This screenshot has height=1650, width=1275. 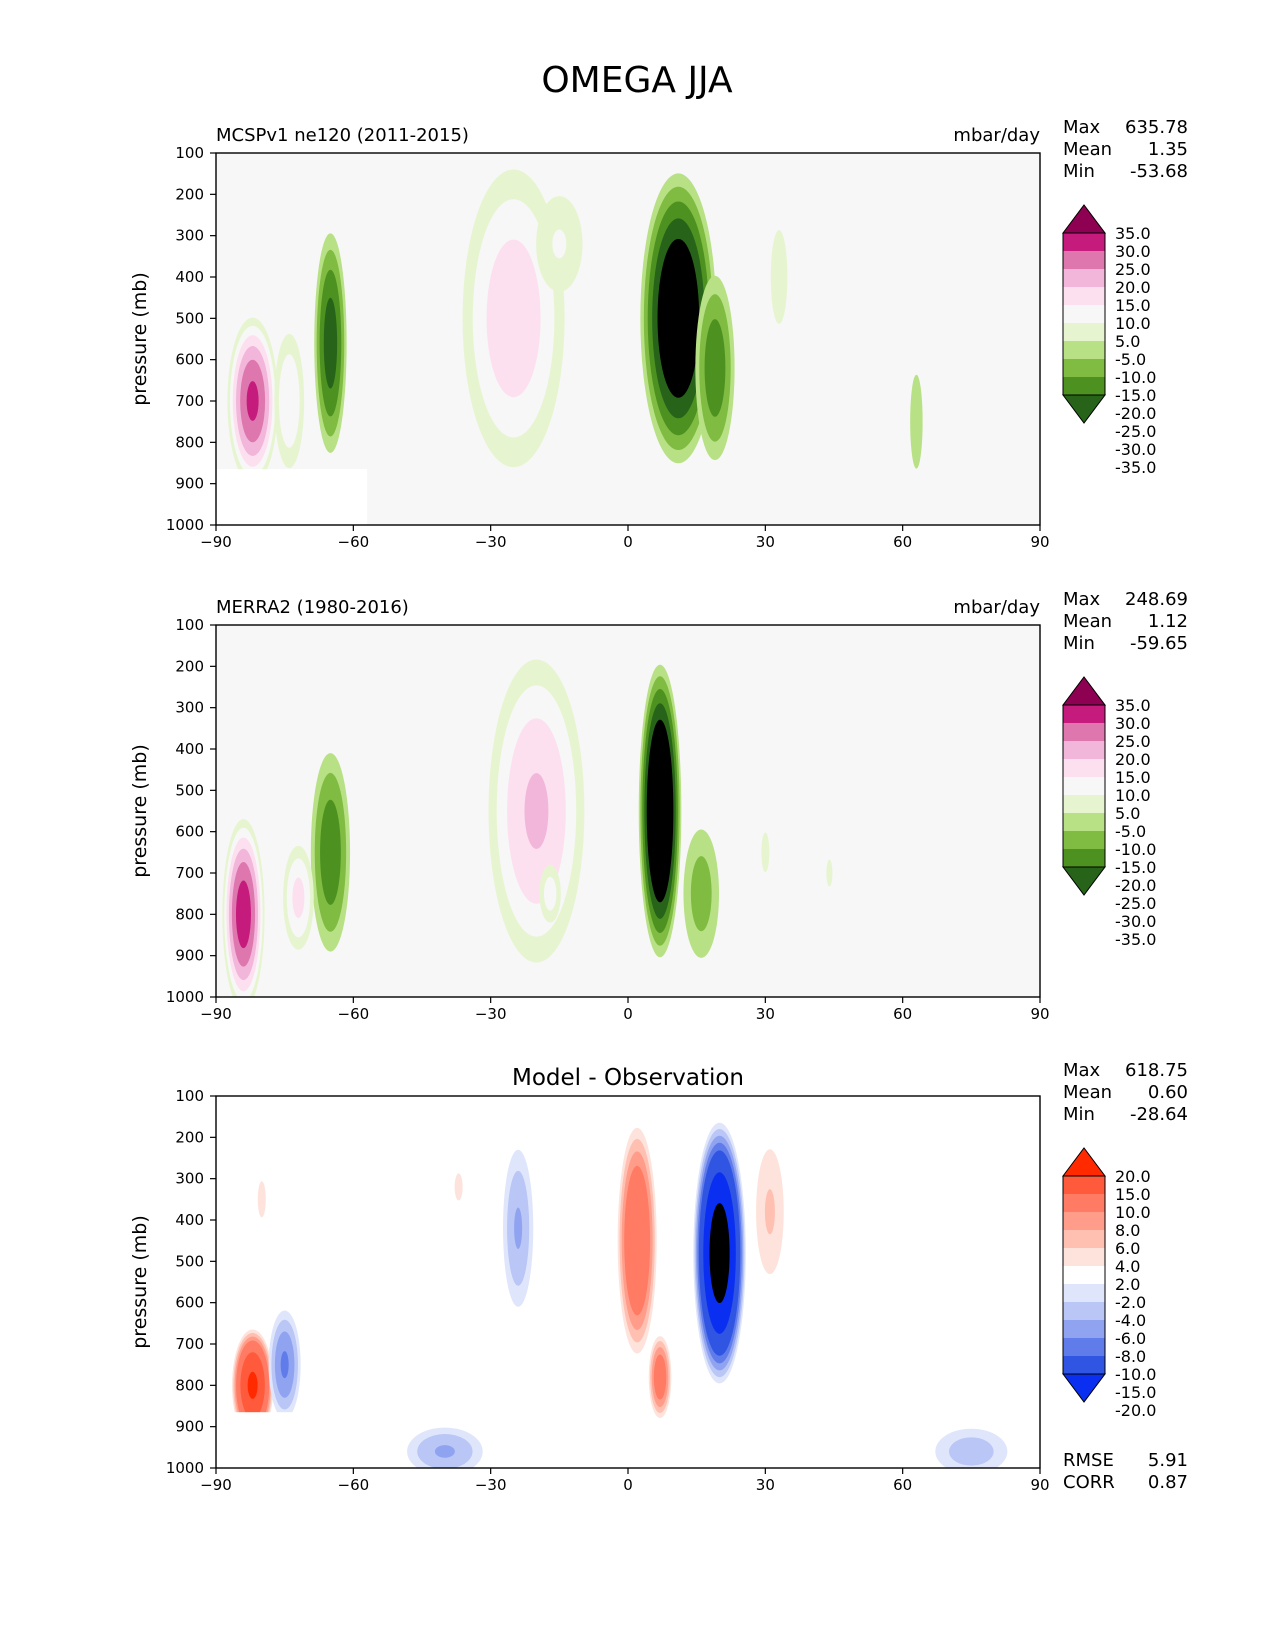 What do you see at coordinates (1130, 1356) in the screenshot?
I see `colorbar-label: -8.0` at bounding box center [1130, 1356].